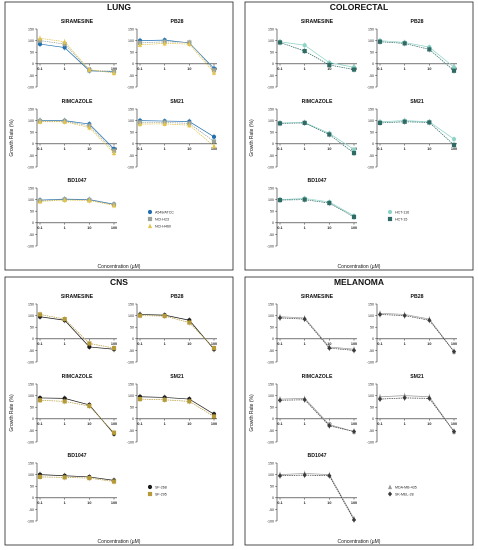  What do you see at coordinates (161, 494) in the screenshot?
I see `legend-label: SF-295` at bounding box center [161, 494].